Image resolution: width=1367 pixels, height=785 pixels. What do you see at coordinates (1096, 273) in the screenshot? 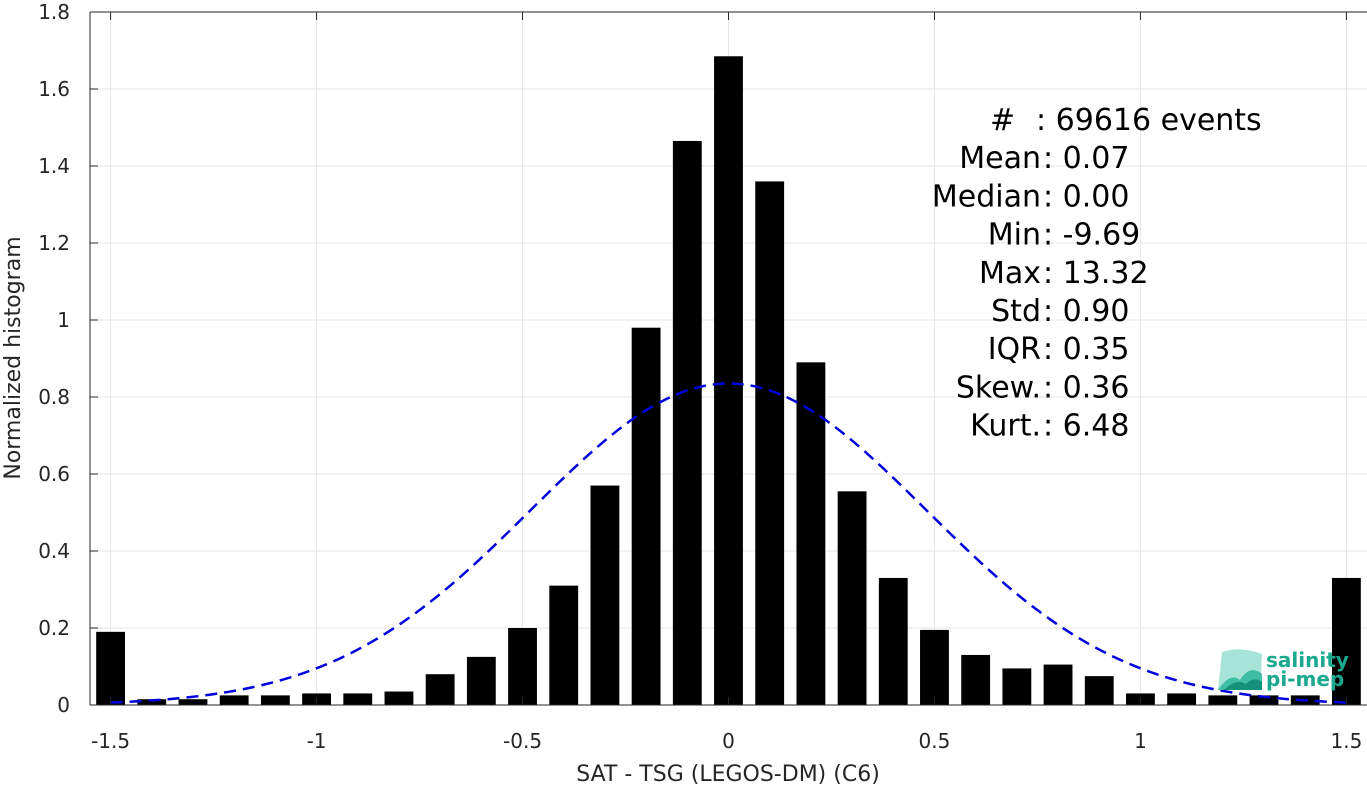
I see `stat-value: : 13.32` at bounding box center [1096, 273].